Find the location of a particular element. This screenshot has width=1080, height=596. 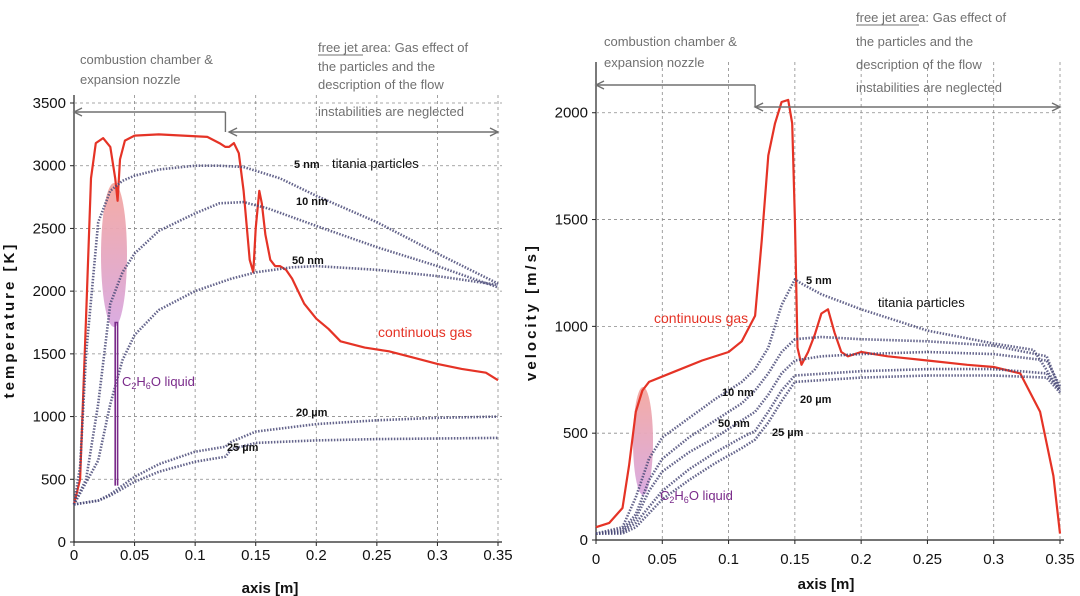

temperature-label-liquid: C2H6O liquid is located at coordinates (158, 382).